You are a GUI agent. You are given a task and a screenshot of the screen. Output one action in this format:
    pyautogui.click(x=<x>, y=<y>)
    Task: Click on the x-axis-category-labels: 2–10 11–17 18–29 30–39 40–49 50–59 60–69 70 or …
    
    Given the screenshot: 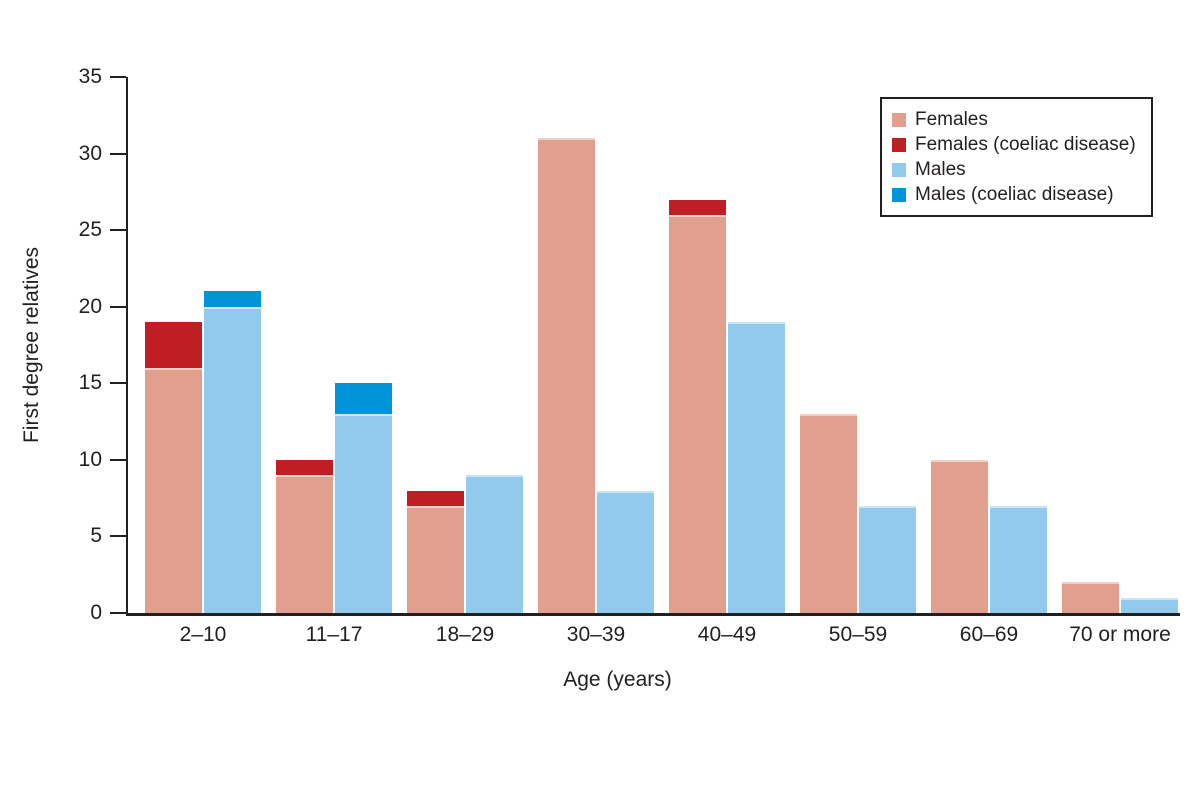 What is the action you would take?
    pyautogui.click(x=654, y=635)
    